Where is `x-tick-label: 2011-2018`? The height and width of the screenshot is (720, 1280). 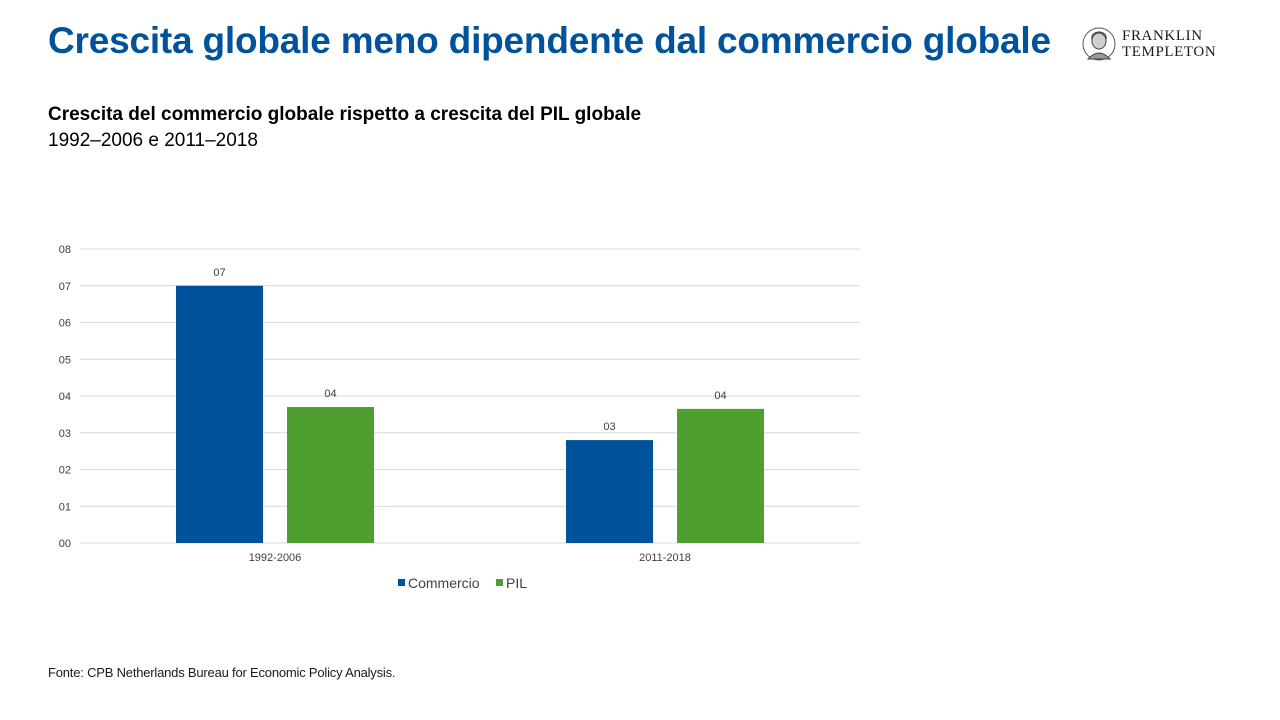
x-tick-label: 2011-2018 is located at coordinates (665, 558).